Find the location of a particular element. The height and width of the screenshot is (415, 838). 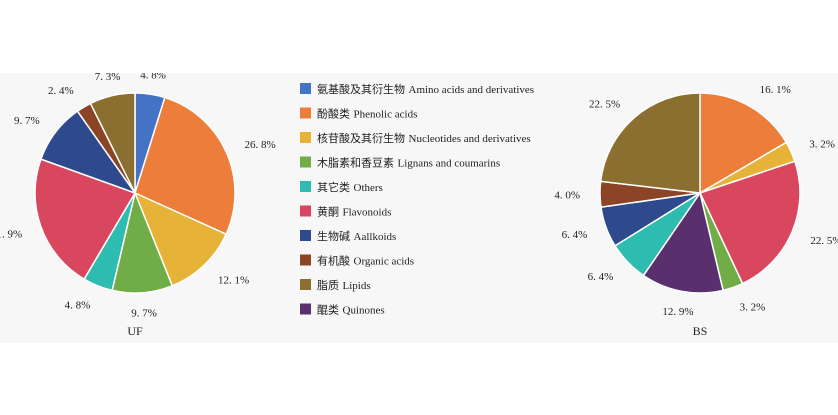

legend-label-flavonoids: 黄酮 Flavonoids is located at coordinates (354, 212).